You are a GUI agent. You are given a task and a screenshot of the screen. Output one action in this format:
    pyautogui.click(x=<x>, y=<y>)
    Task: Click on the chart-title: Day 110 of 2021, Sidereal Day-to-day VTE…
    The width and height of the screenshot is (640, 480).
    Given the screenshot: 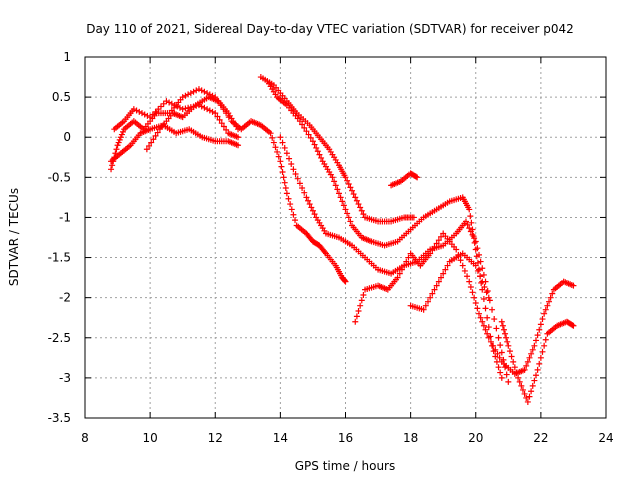 What is the action you would take?
    pyautogui.click(x=330, y=29)
    